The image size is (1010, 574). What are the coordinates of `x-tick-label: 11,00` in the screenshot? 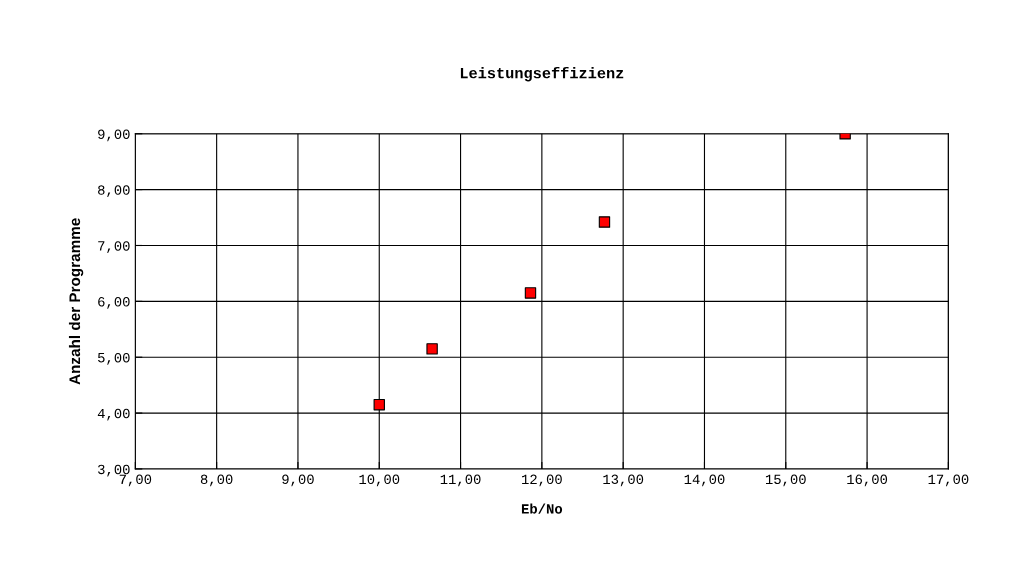 It's located at (460, 480).